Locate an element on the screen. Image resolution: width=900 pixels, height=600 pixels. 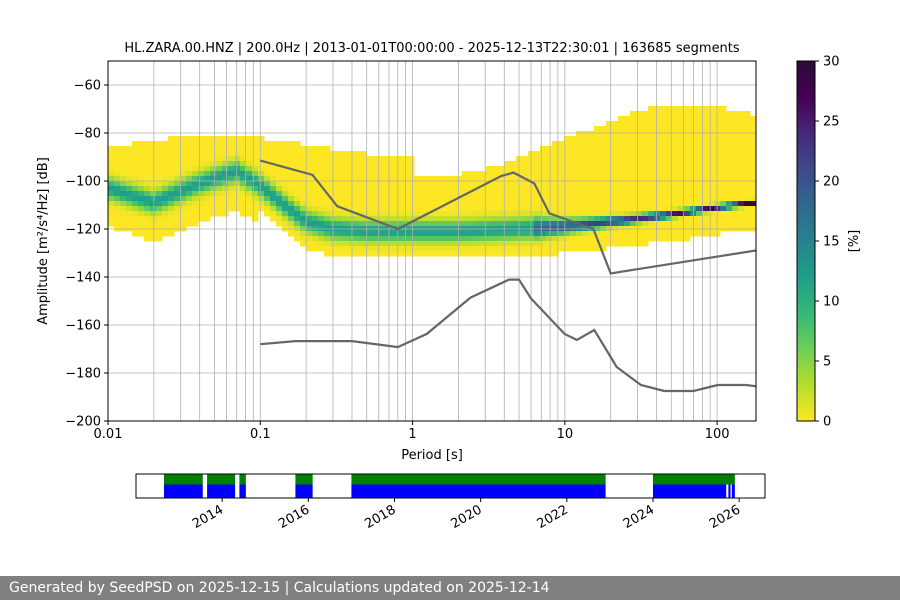
x-tick-label: 100 is located at coordinates (717, 434).